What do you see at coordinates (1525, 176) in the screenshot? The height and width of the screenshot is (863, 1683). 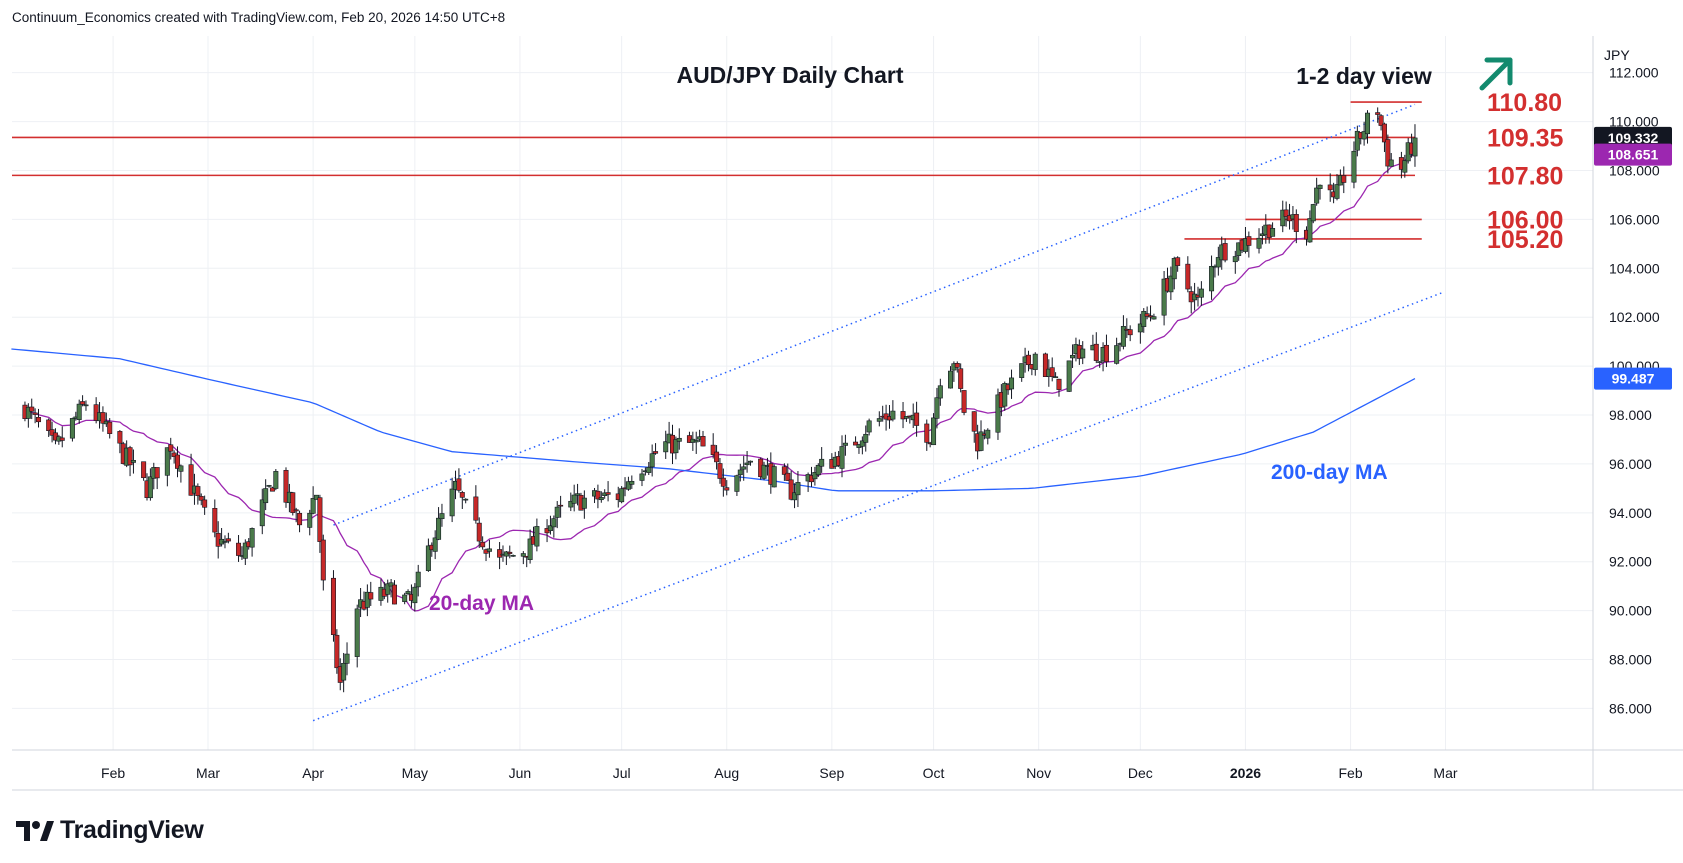 I see `level-label: 107.80` at bounding box center [1525, 176].